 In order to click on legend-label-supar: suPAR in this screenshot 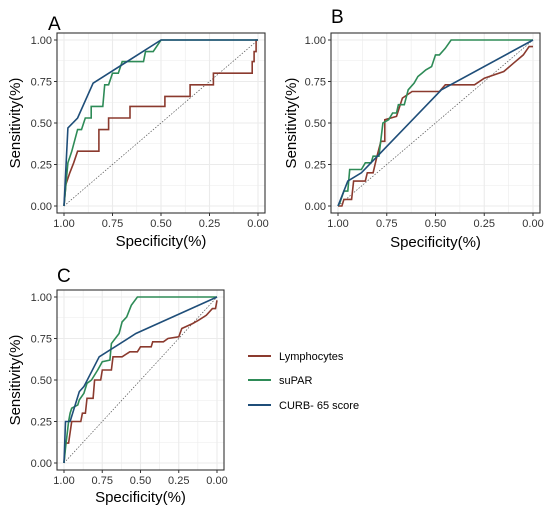, I will do `click(295, 381)`.